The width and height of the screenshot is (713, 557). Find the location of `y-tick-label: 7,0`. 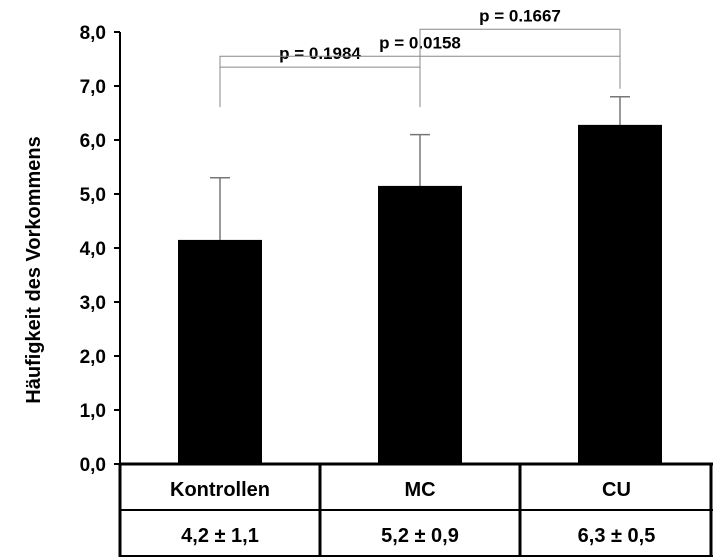

y-tick-label: 7,0 is located at coordinates (93, 87).